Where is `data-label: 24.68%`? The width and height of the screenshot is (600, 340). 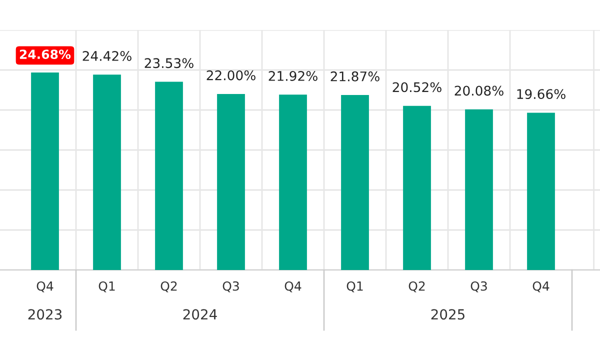
data-label: 24.68% is located at coordinates (45, 55).